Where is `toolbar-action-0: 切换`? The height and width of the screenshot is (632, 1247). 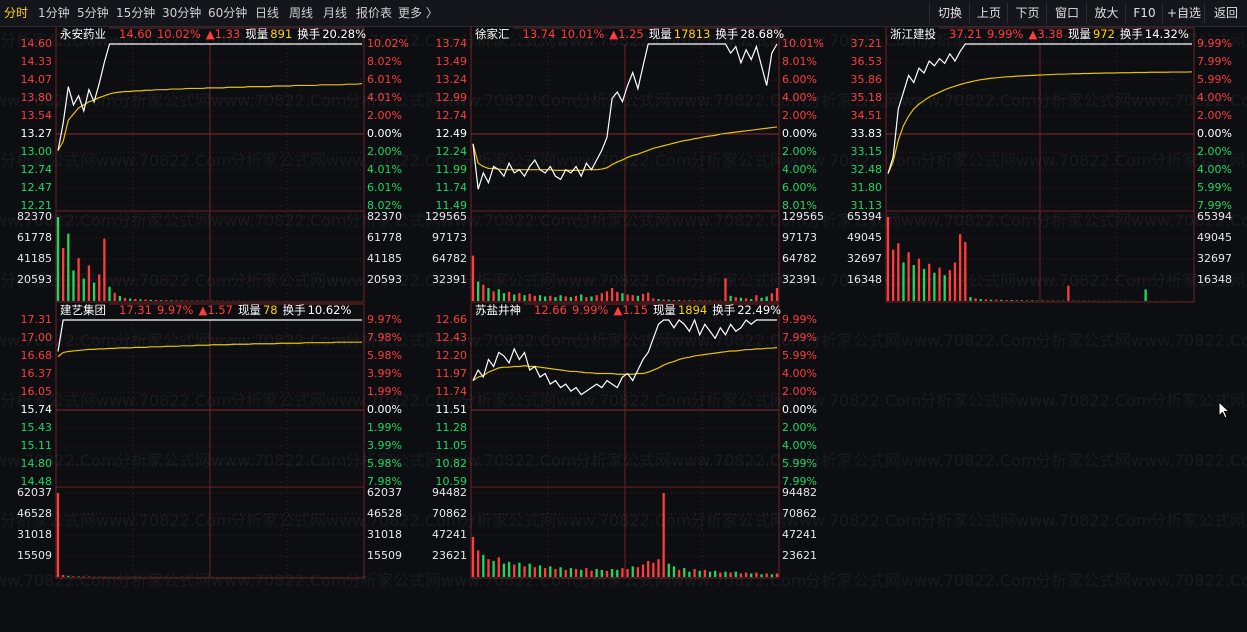 toolbar-action-0: 切换 is located at coordinates (949, 13).